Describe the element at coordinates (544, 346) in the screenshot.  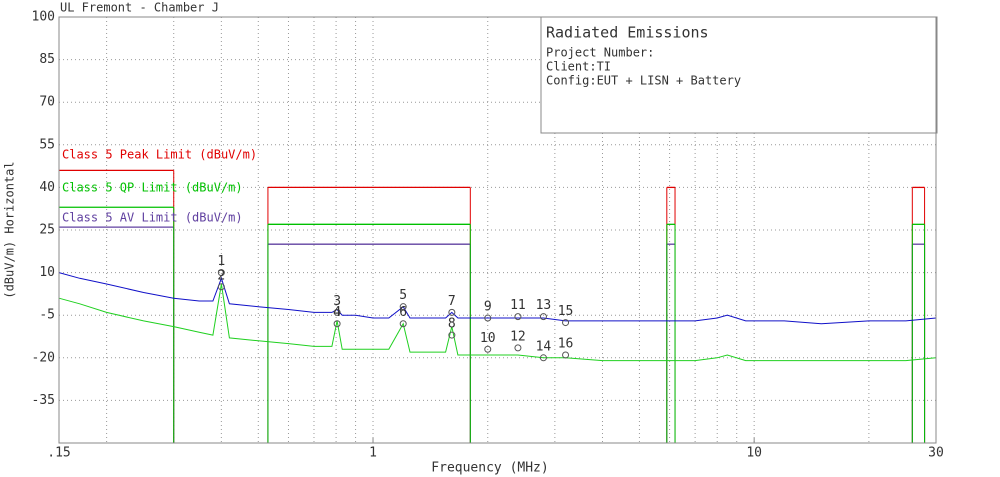
I see `marker-label: 14` at that location.